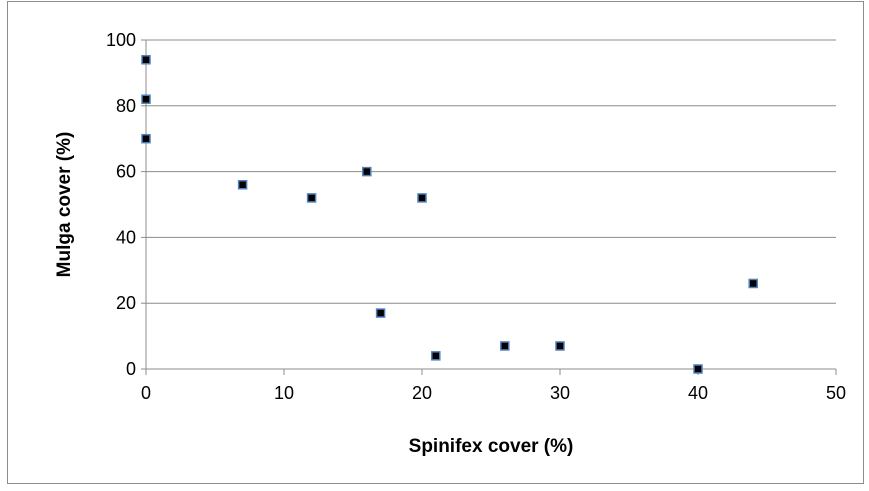  Describe the element at coordinates (422, 393) in the screenshot. I see `x-tick-label-2: 20` at that location.